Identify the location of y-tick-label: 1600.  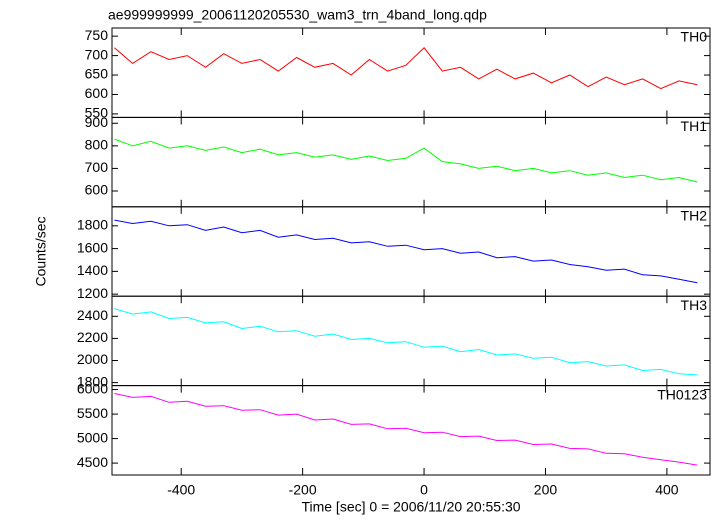
(92, 247).